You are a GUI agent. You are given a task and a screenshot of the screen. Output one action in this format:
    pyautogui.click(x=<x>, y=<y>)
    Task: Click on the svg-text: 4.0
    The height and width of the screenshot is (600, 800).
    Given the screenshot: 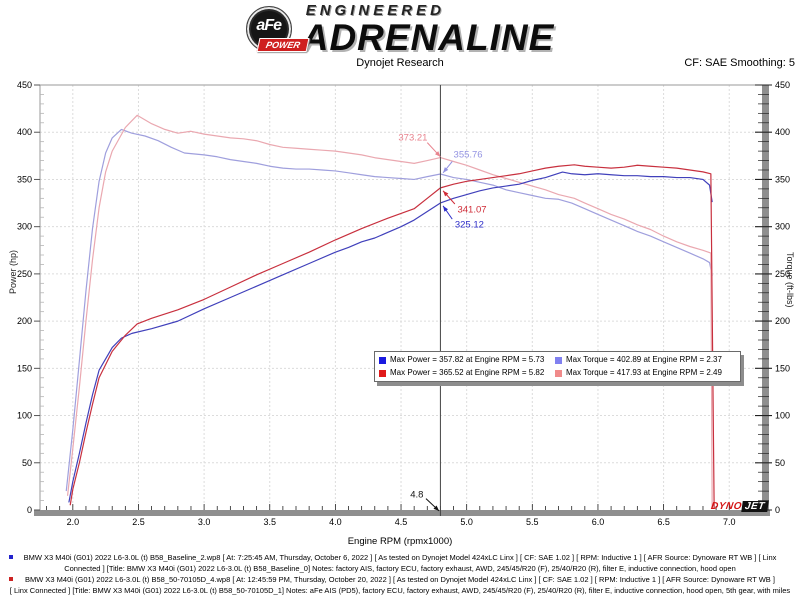 What is the action you would take?
    pyautogui.click(x=335, y=522)
    